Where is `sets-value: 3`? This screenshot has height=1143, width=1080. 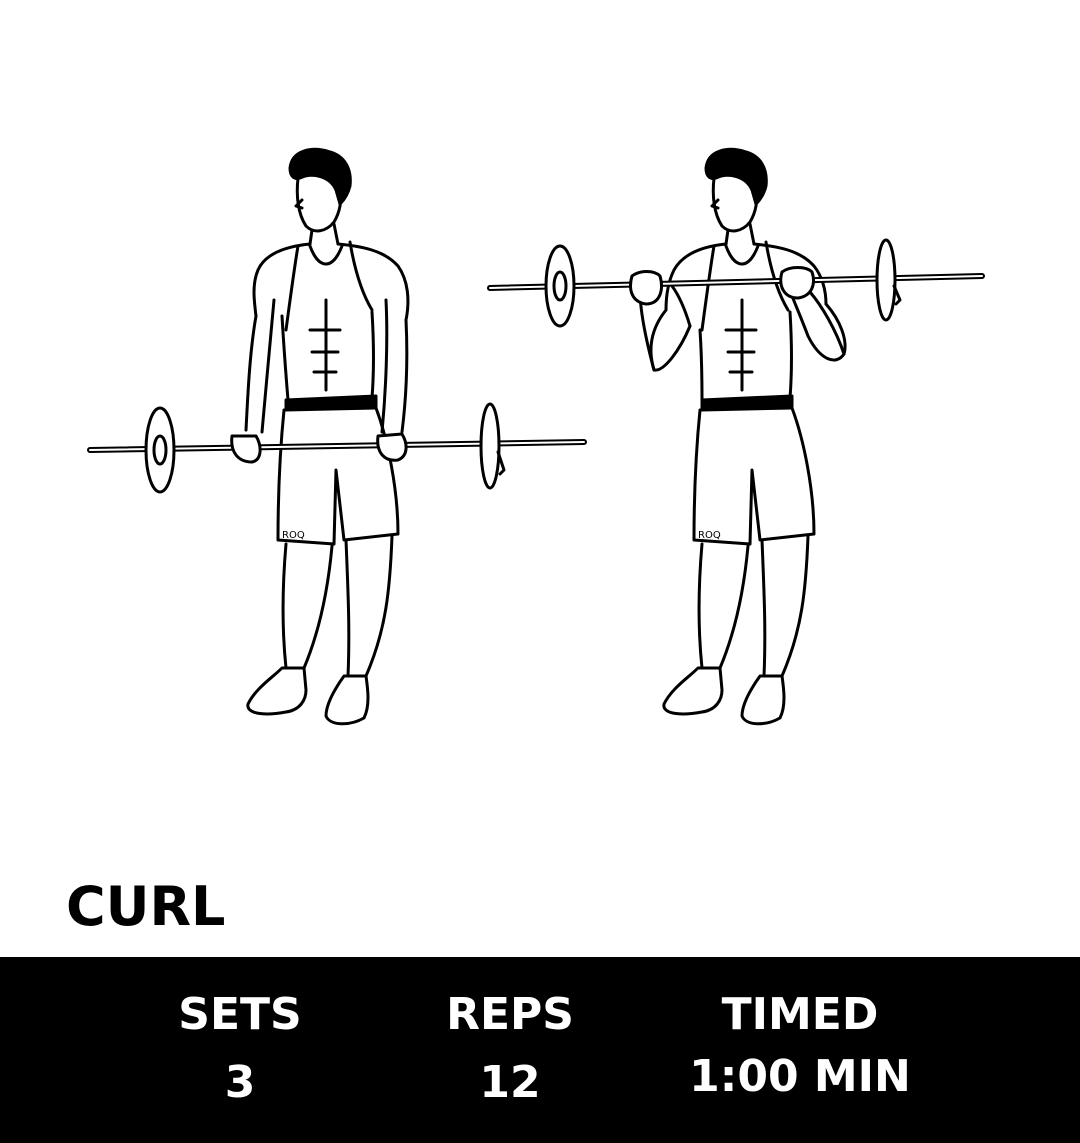 sets-value: 3 is located at coordinates (240, 1082).